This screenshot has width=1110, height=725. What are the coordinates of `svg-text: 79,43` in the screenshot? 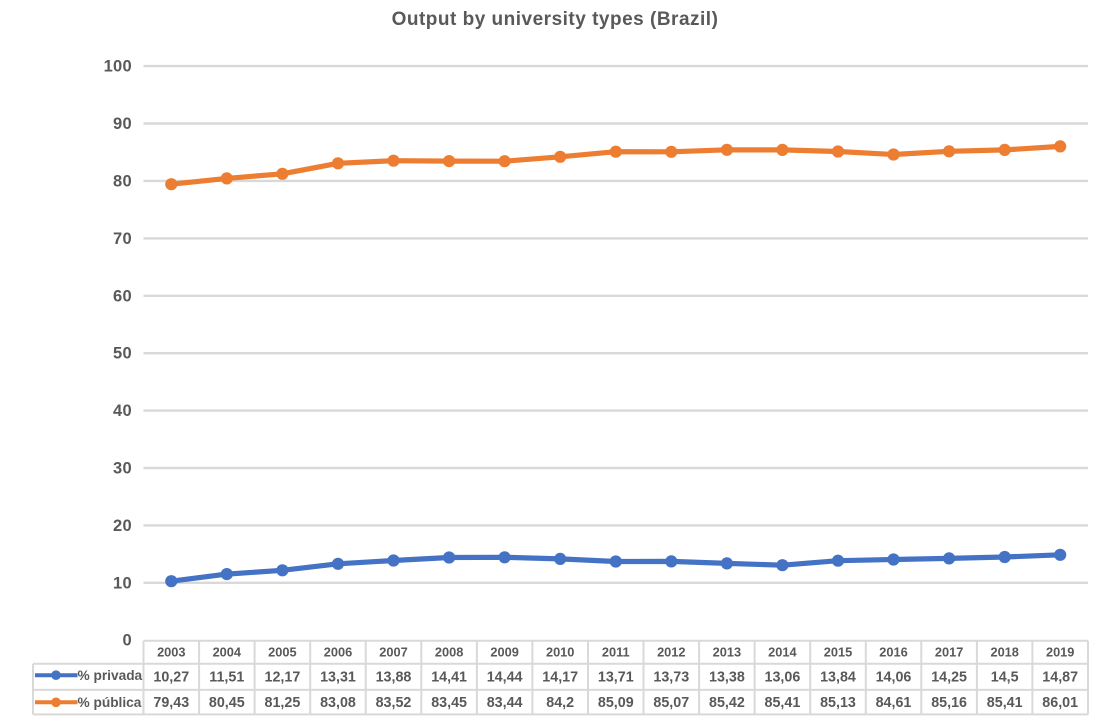 It's located at (171, 703).